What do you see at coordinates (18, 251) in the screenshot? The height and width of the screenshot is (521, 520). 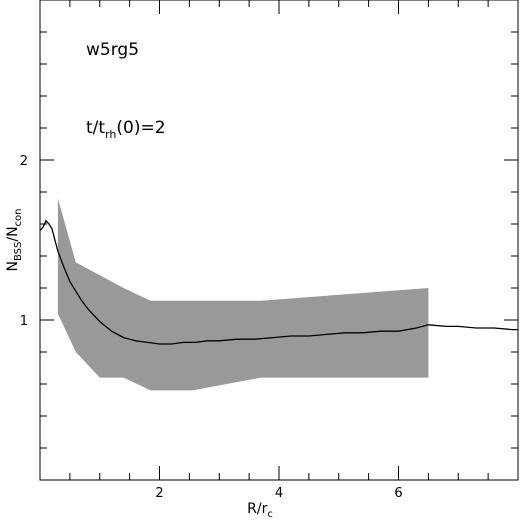 I see `y-axis-label-sub1: BSS` at bounding box center [18, 251].